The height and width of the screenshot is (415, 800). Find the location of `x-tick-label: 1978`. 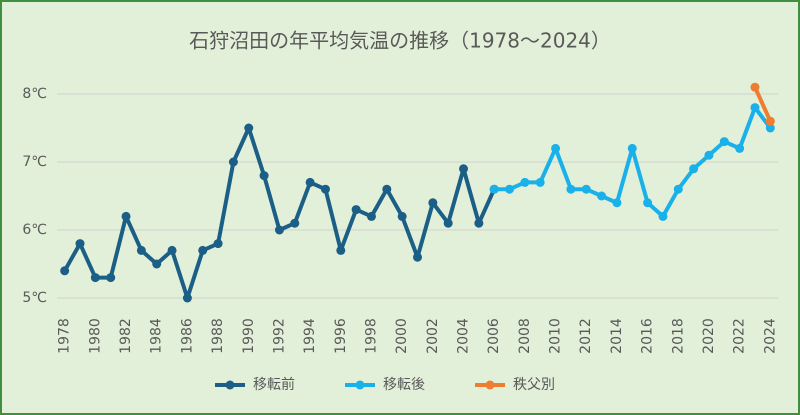

x-tick-label: 1978 is located at coordinates (65, 336).